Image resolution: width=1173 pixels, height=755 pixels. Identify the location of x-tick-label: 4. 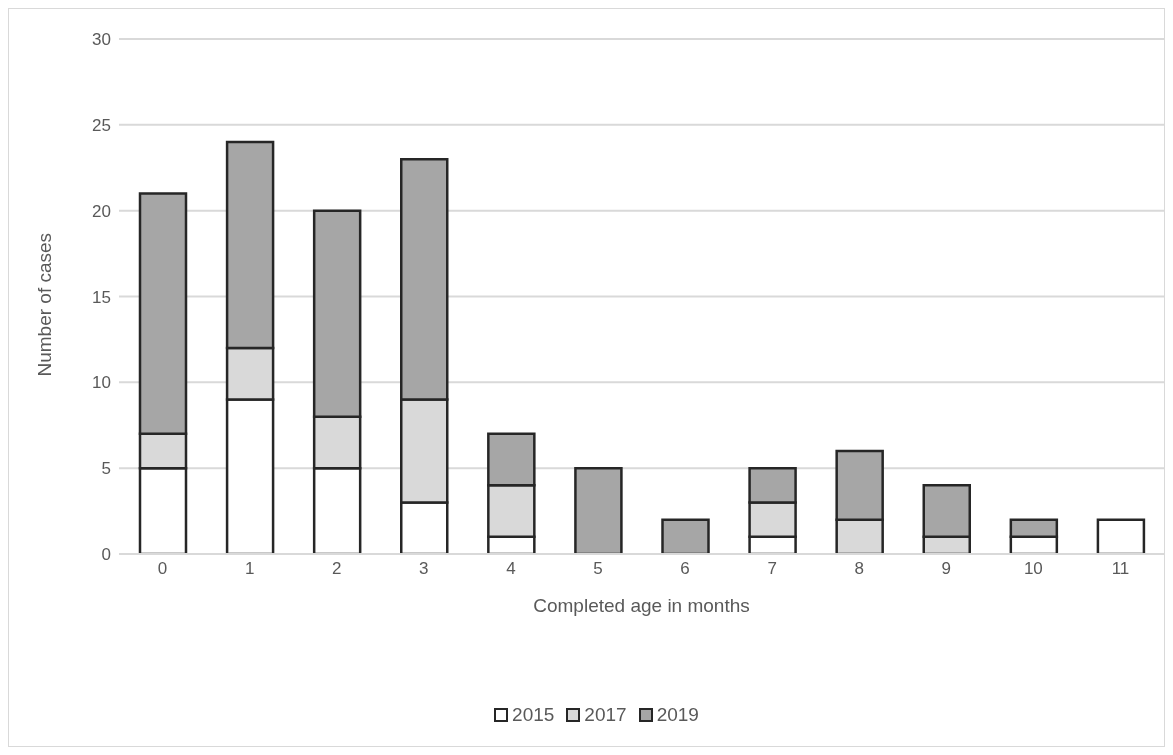
(511, 569).